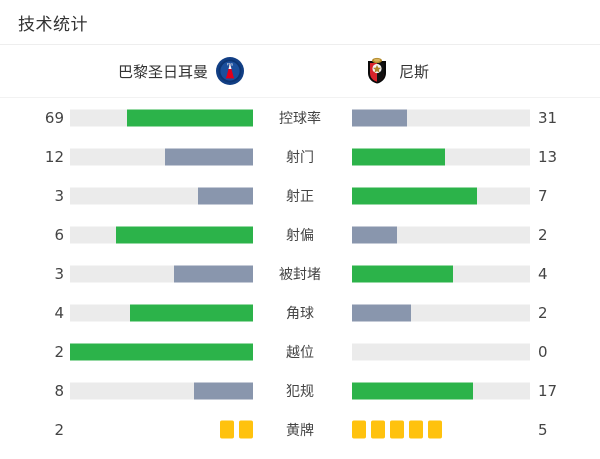 The height and width of the screenshot is (459, 600). What do you see at coordinates (300, 71) in the screenshot?
I see `teams-header: 巴黎圣日耳曼 PSG` at bounding box center [300, 71].